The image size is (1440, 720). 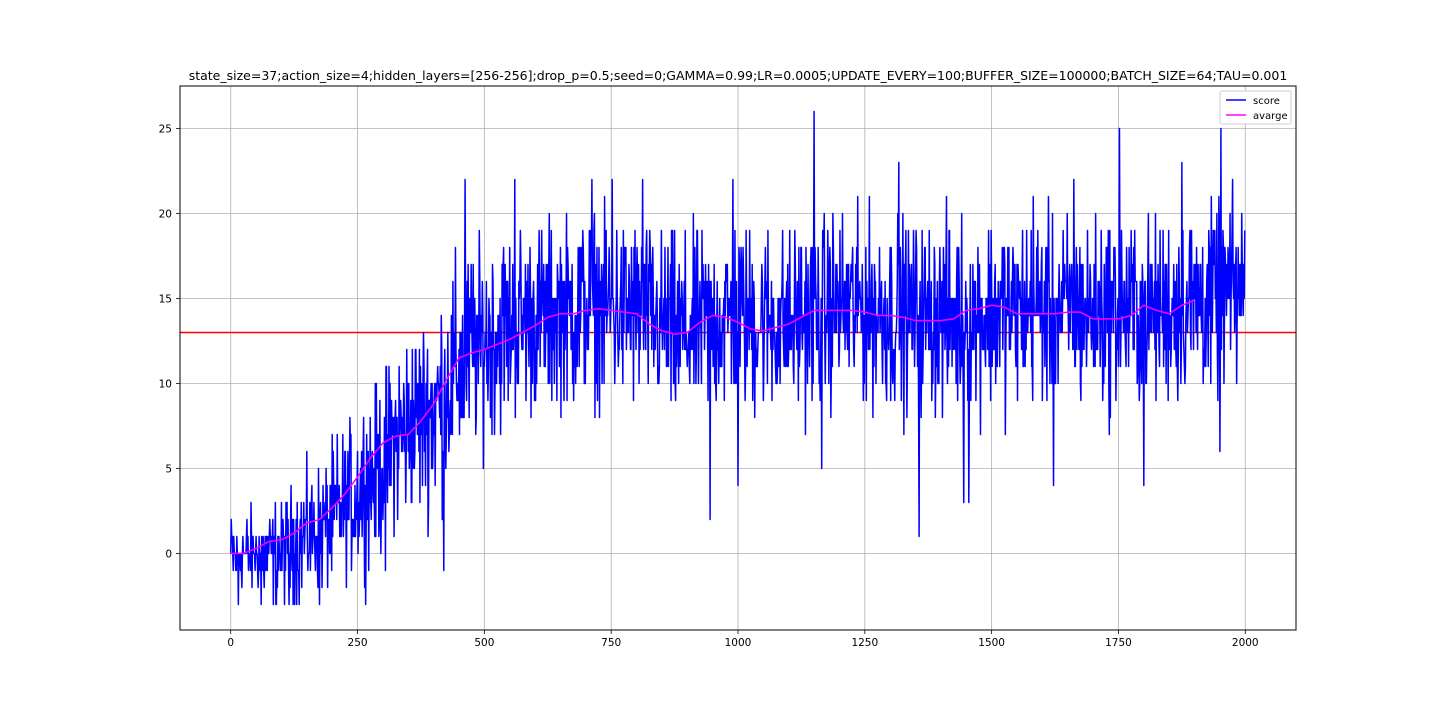 What do you see at coordinates (991, 643) in the screenshot?
I see `x-tick-label: 1500` at bounding box center [991, 643].